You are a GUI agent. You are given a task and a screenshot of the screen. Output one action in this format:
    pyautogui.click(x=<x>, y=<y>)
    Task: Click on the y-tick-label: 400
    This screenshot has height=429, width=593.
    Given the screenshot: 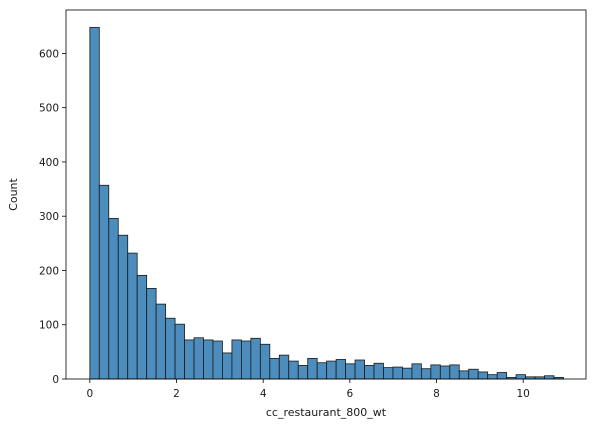 What is the action you would take?
    pyautogui.click(x=49, y=163)
    